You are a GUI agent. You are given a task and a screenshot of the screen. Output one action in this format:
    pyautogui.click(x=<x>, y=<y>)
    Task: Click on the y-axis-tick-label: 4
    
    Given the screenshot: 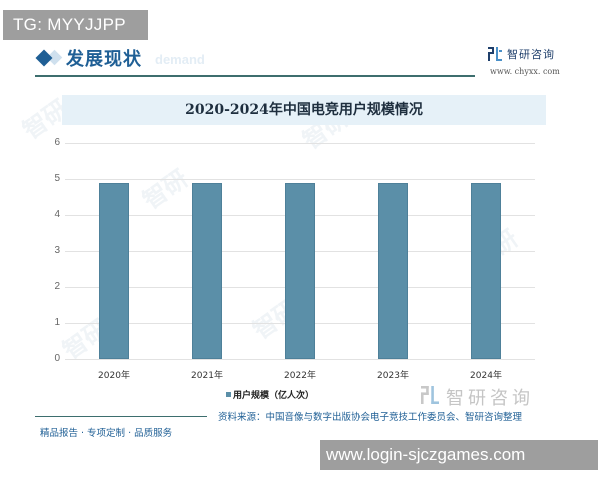 What is the action you would take?
    pyautogui.click(x=57, y=214)
    